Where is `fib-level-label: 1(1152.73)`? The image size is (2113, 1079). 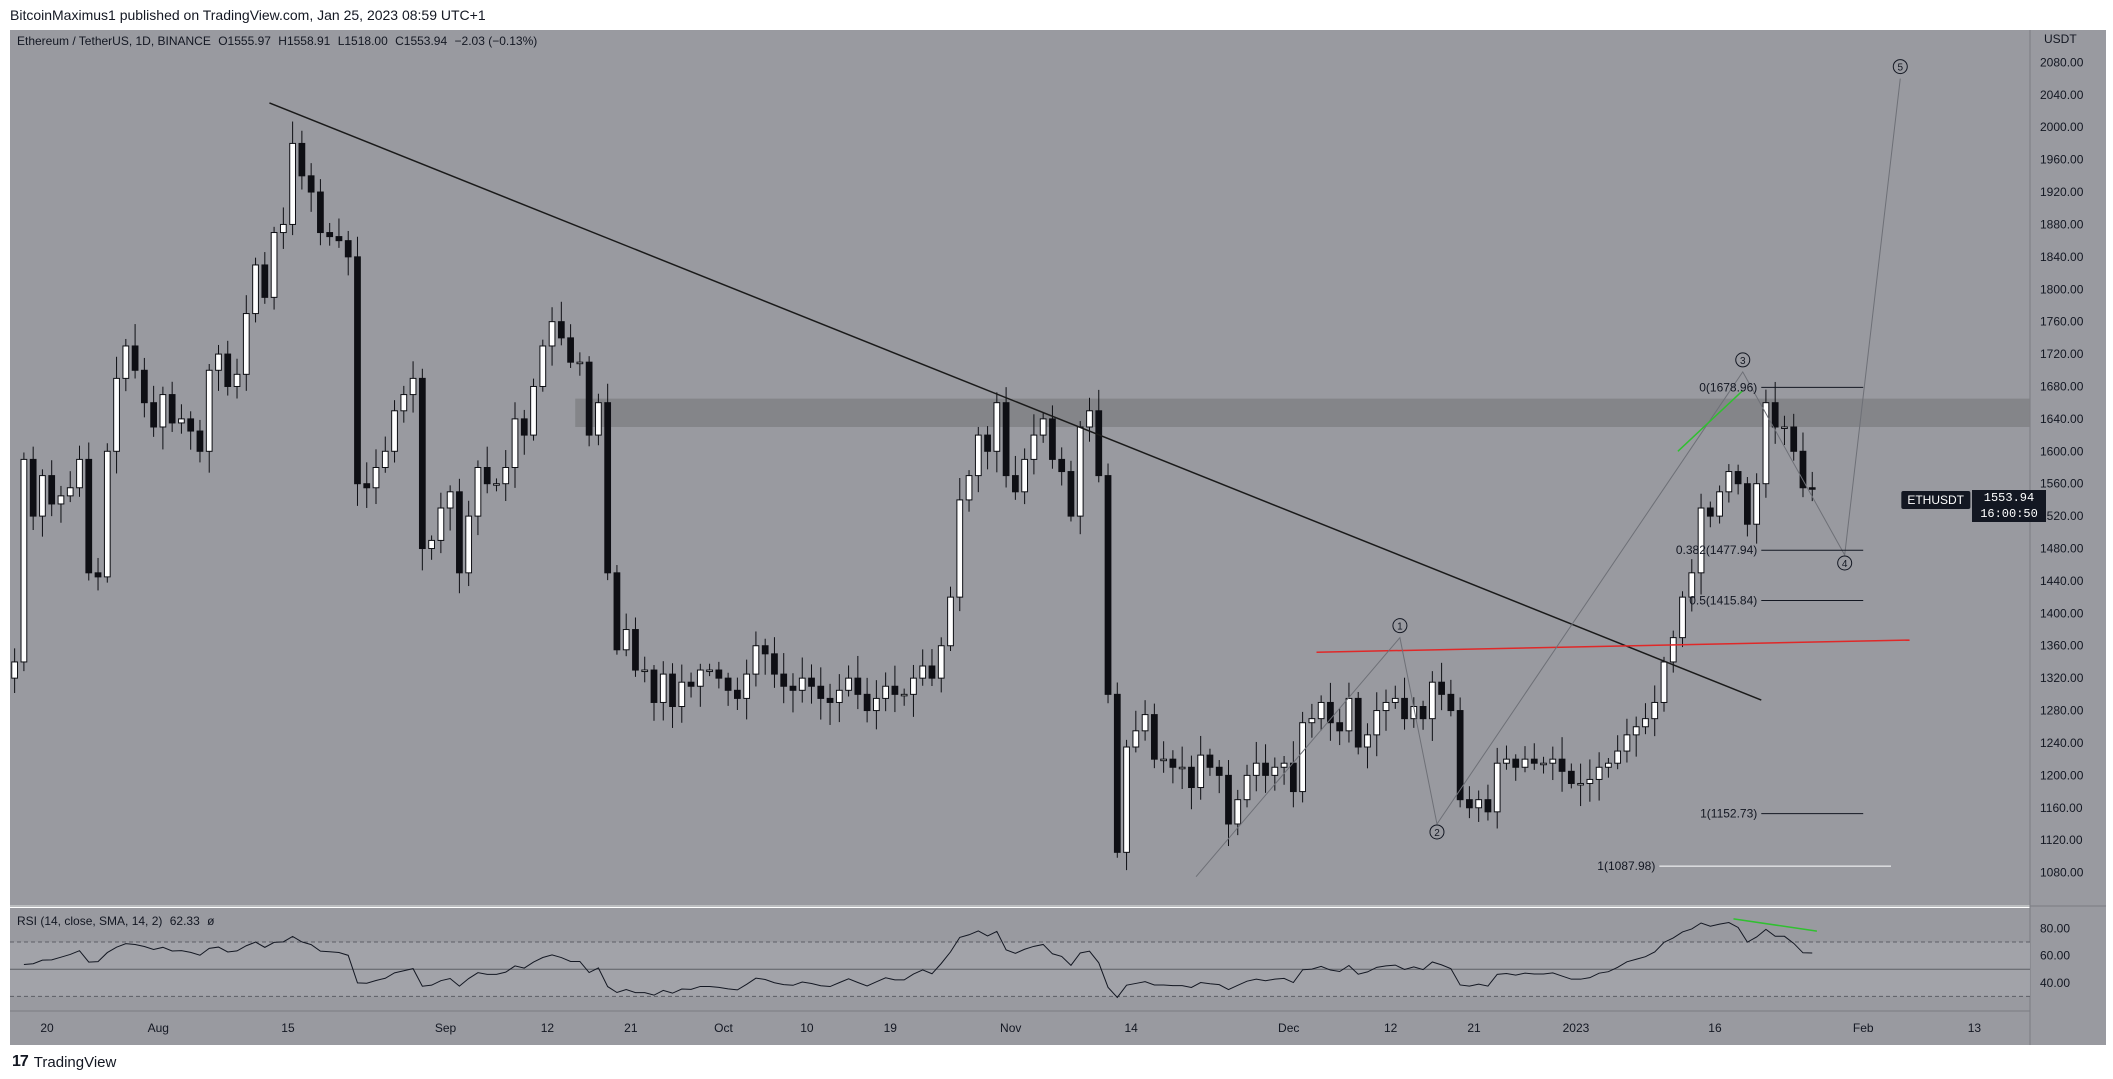
fib-level-label: 1(1152.73) is located at coordinates (1728, 814).